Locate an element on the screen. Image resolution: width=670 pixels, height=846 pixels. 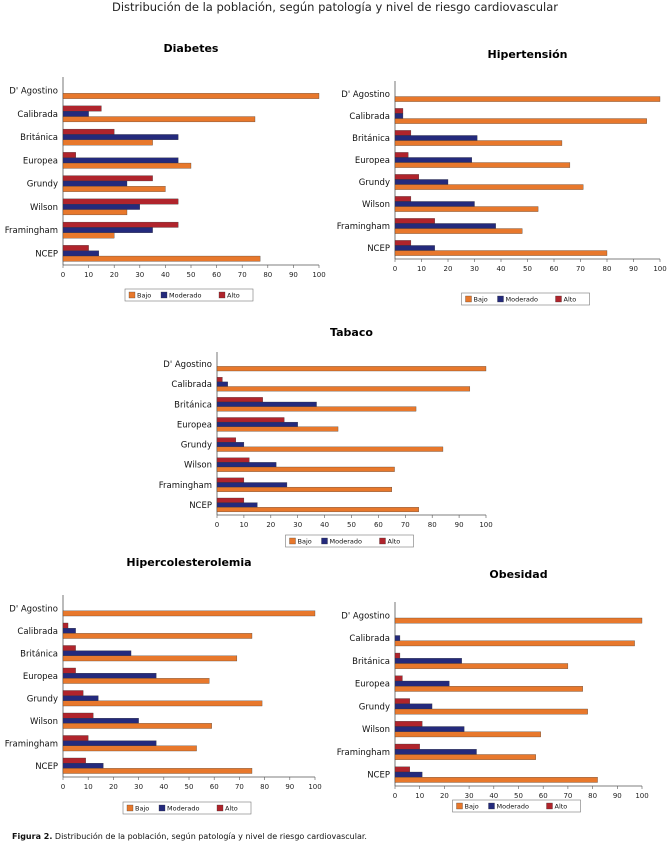
category-label: Europea is located at coordinates (372, 685).